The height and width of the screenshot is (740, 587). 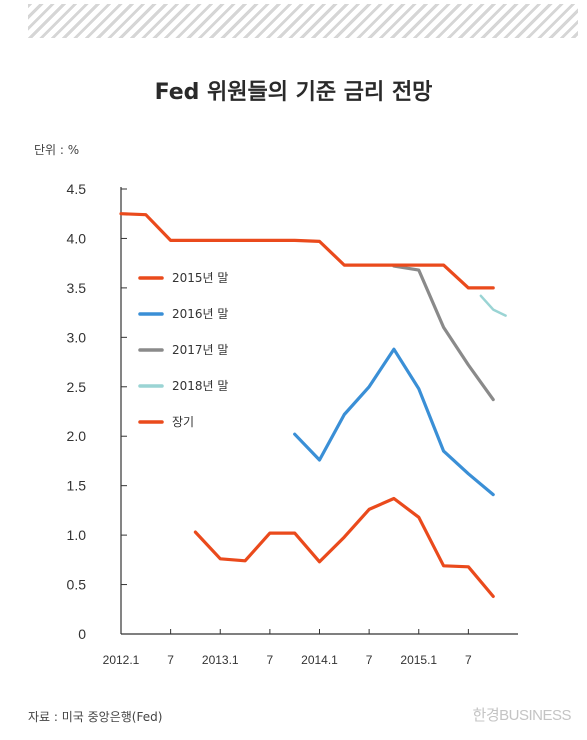 What do you see at coordinates (77, 189) in the screenshot?
I see `y-tick-label: 4.5` at bounding box center [77, 189].